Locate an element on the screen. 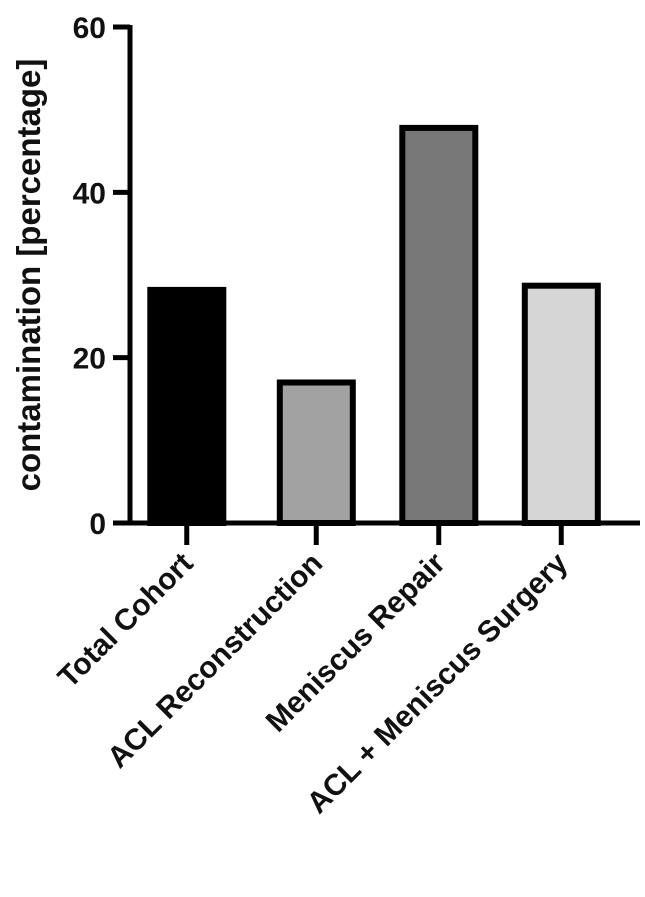 The image size is (645, 897). bar-acl-meniscus-surgery is located at coordinates (561, 404).